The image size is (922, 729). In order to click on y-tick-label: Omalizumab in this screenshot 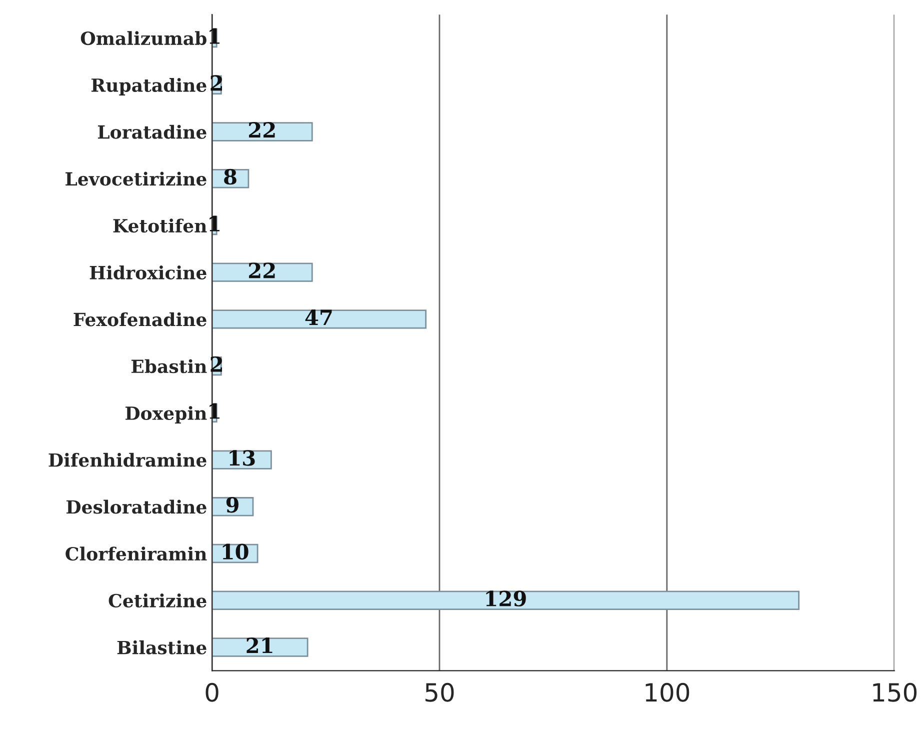, I will do `click(143, 38)`.